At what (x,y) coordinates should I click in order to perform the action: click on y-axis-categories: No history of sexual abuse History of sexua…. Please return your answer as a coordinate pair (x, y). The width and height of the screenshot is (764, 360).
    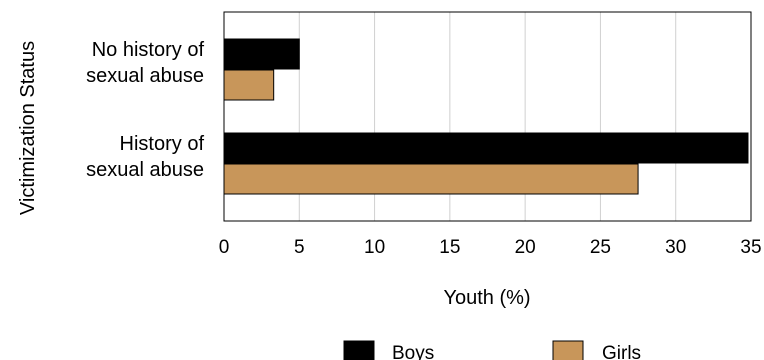
    Looking at the image, I should click on (145, 110).